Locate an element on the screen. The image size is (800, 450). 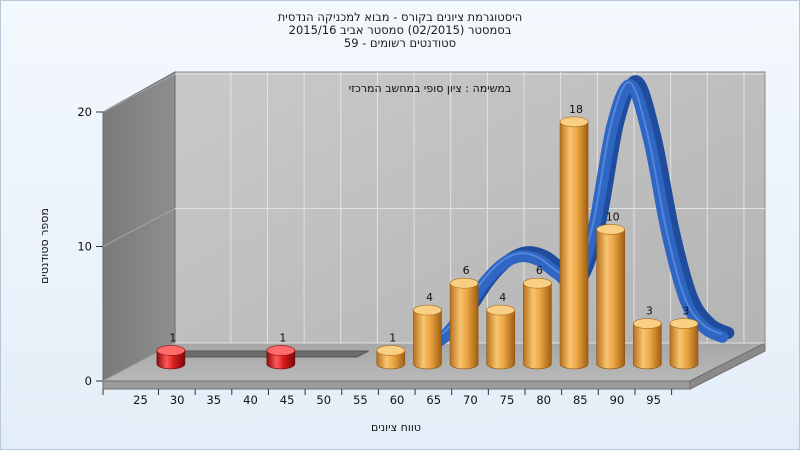
x-tick-label: 75 is located at coordinates (507, 400).